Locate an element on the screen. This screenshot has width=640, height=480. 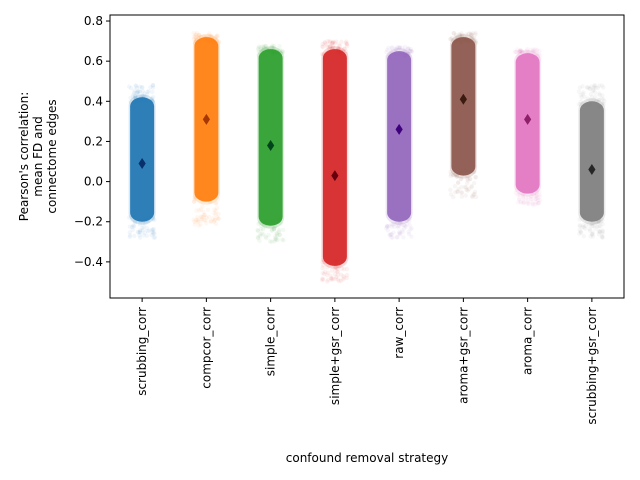
mean-marker-raw_corr is located at coordinates (399, 129).